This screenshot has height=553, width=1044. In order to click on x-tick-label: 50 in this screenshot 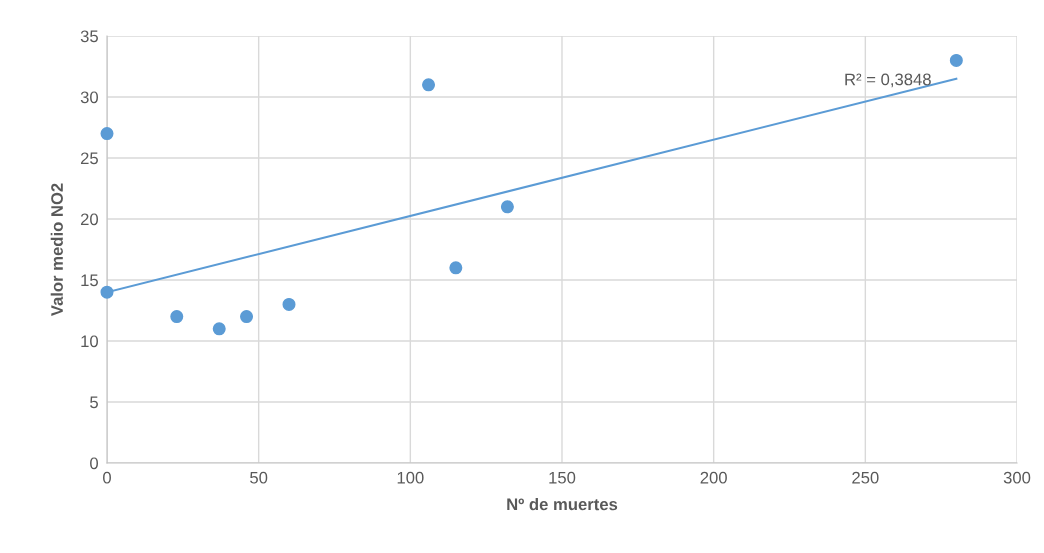, I will do `click(259, 477)`.